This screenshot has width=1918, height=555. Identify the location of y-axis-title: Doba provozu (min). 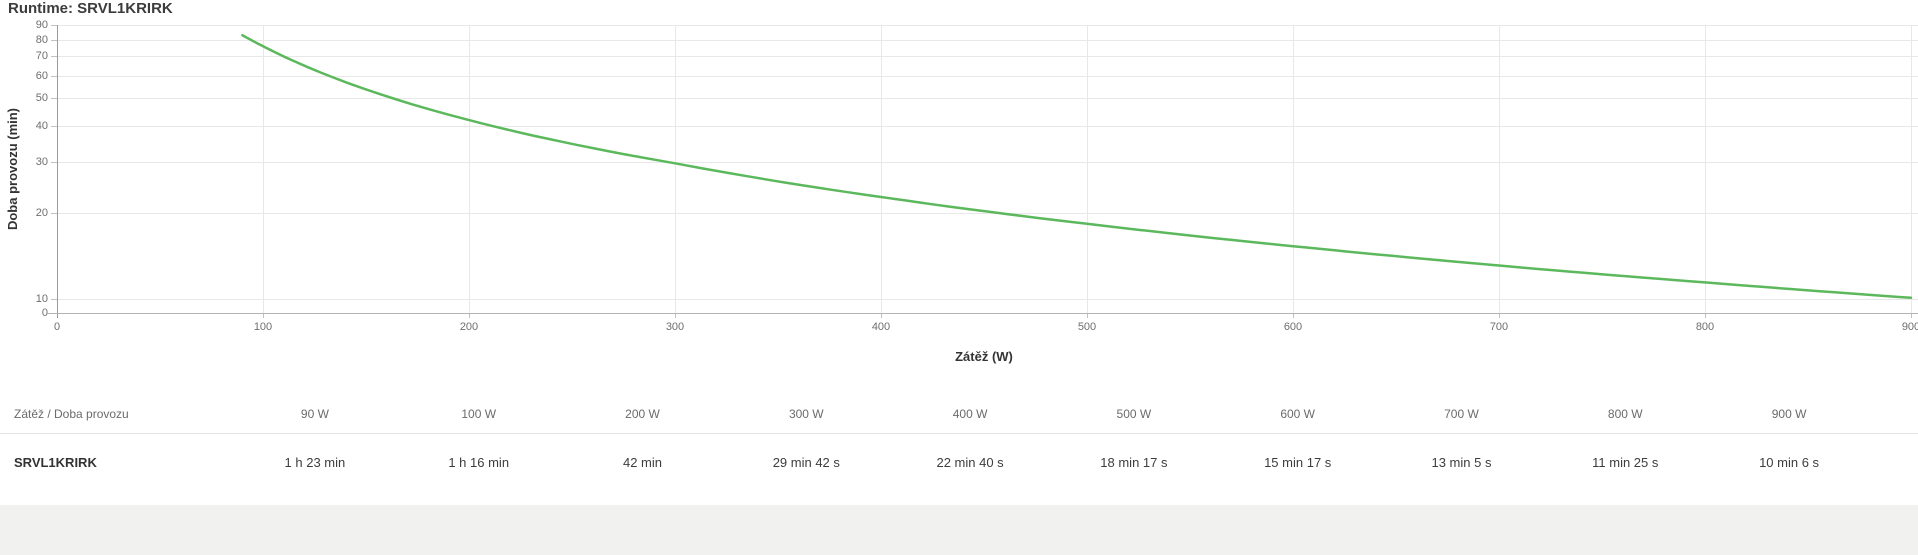
(12, 169).